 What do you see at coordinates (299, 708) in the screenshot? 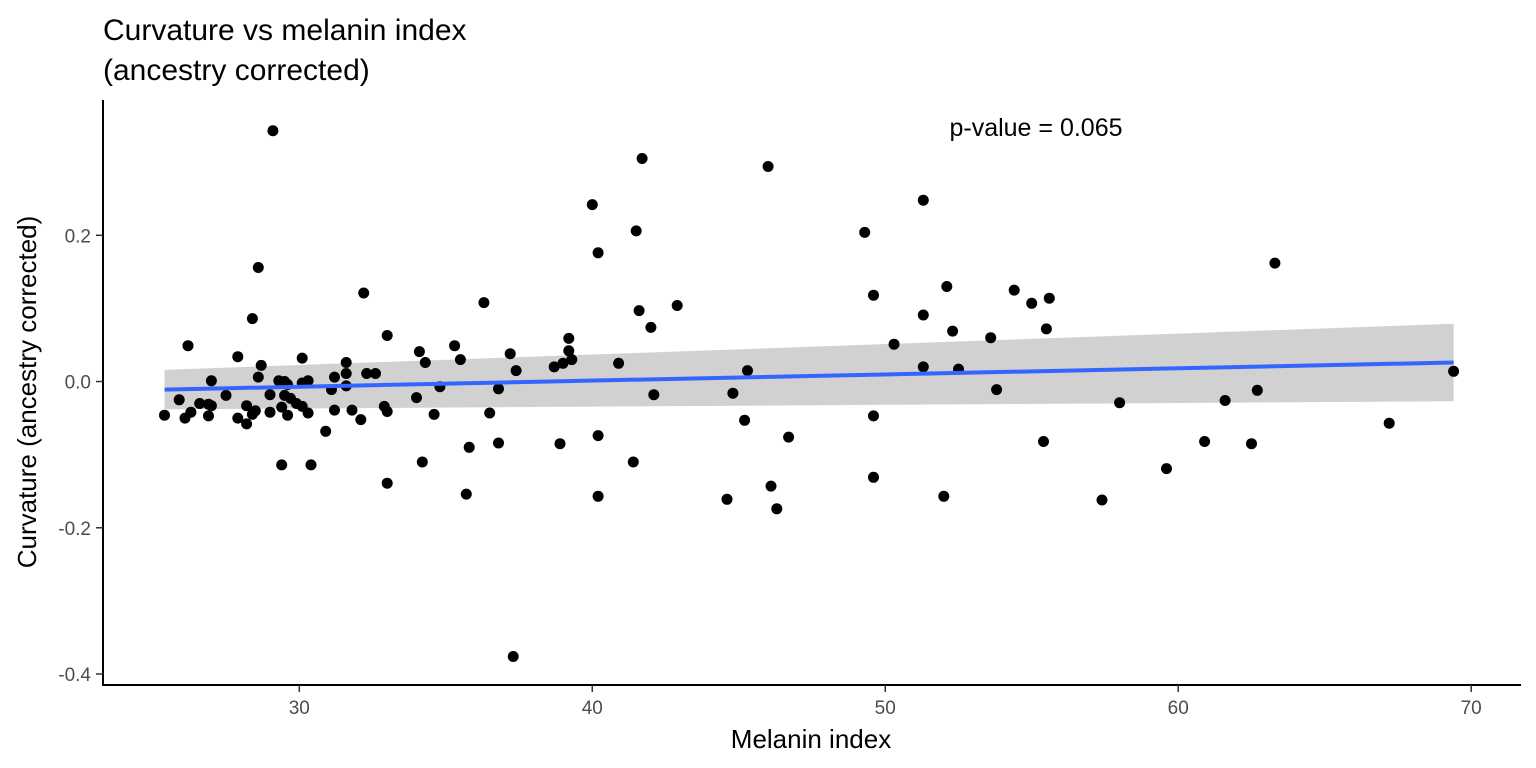
I see `x-tick-label: 30` at bounding box center [299, 708].